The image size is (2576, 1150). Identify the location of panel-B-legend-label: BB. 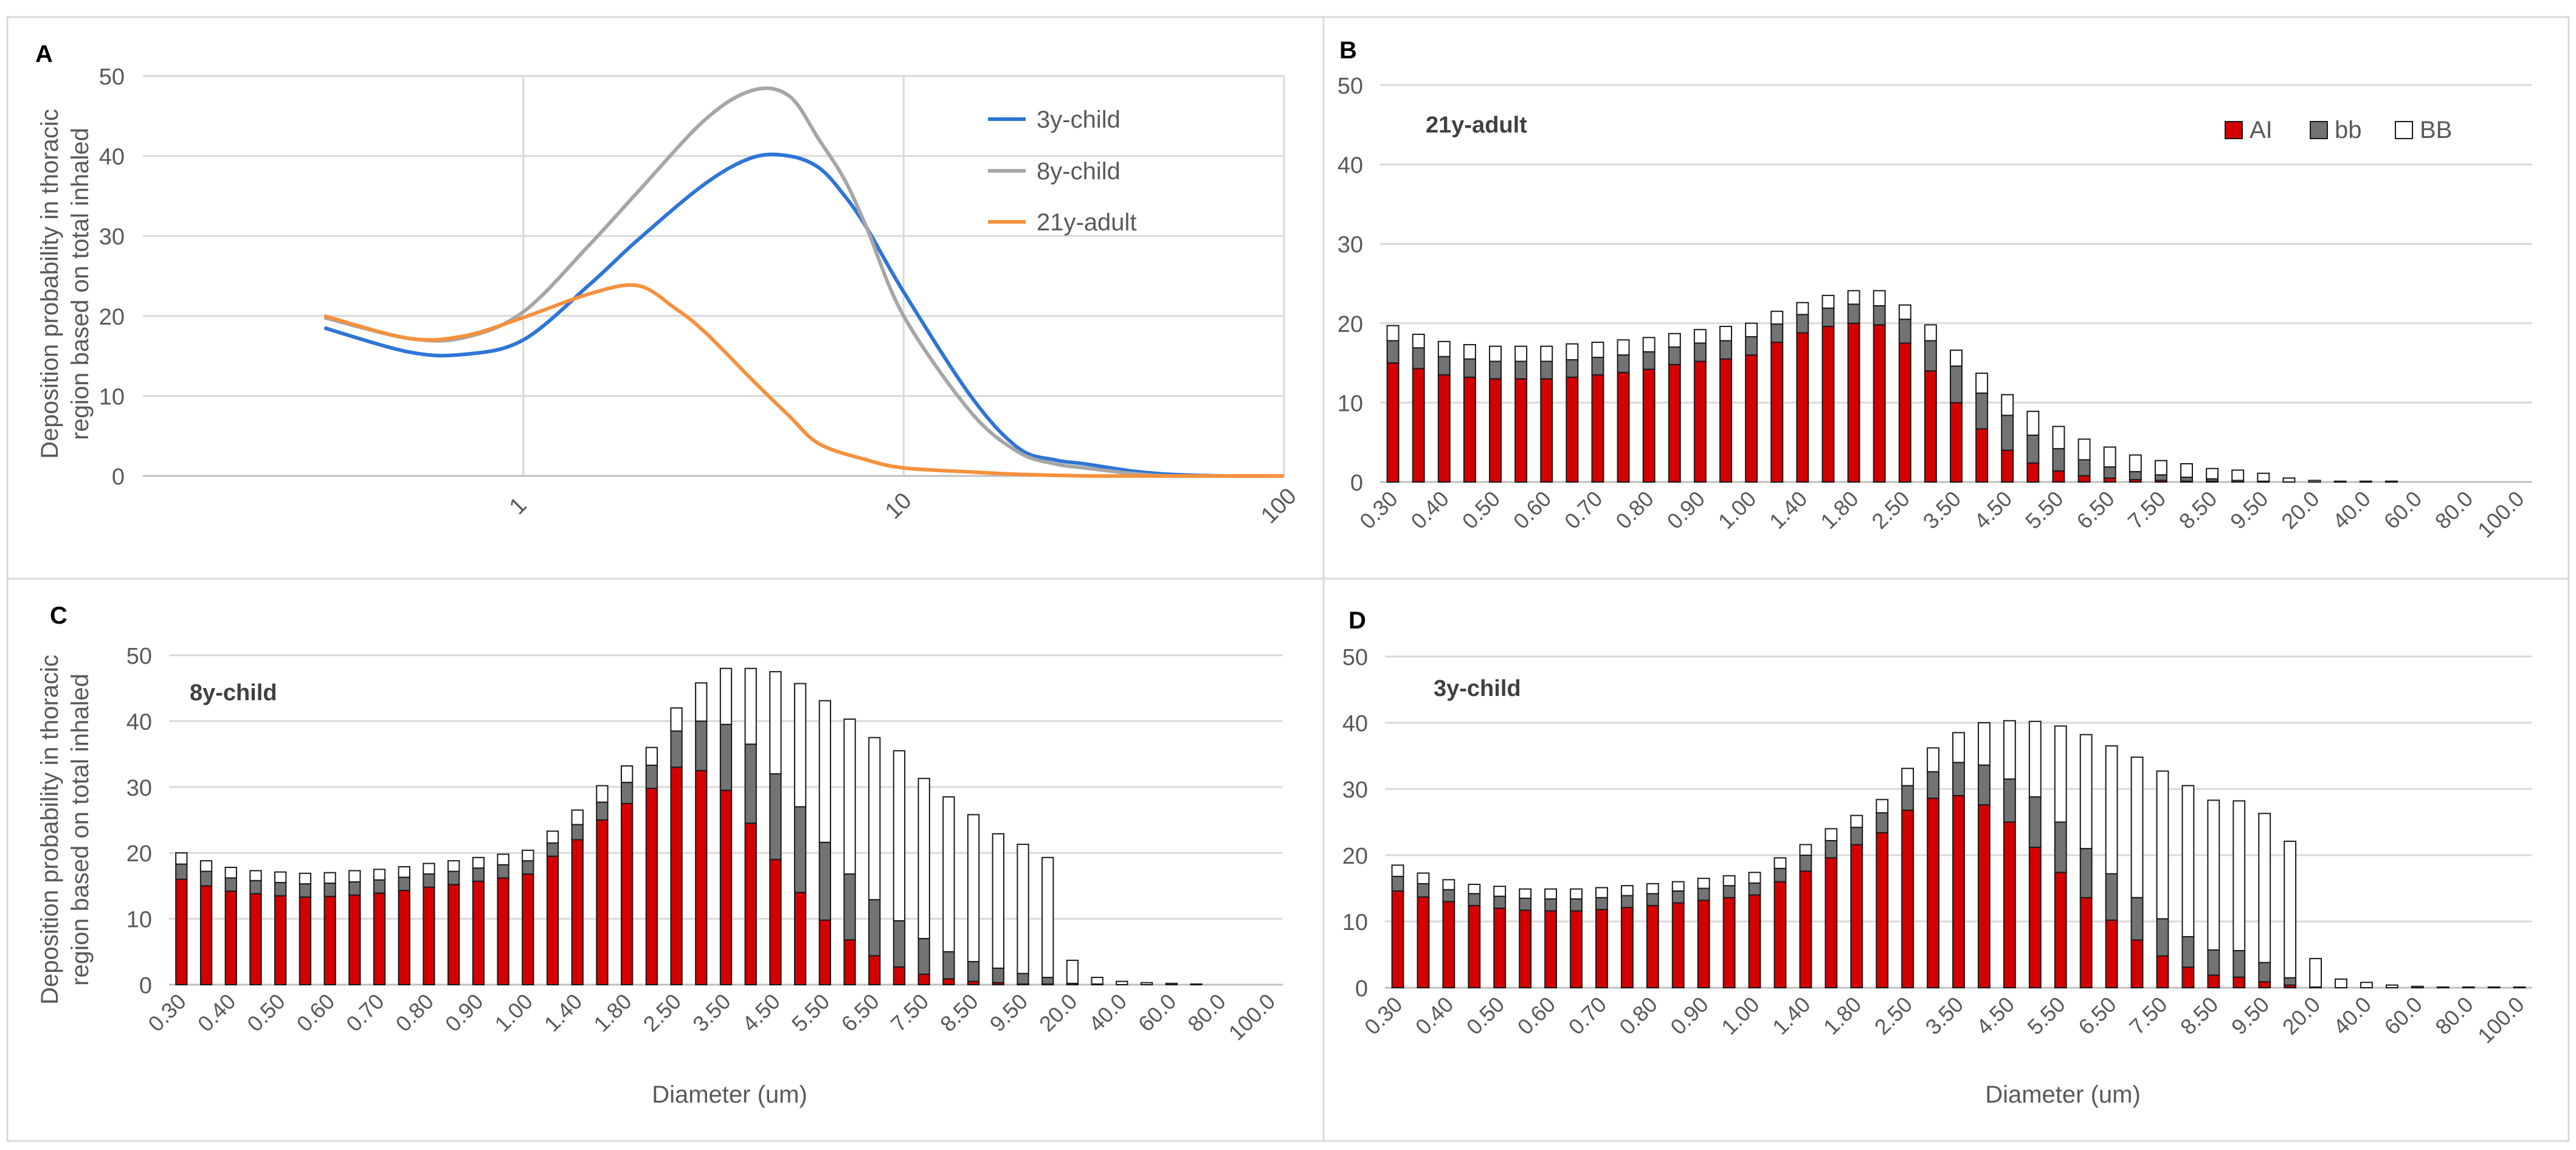
(2436, 130).